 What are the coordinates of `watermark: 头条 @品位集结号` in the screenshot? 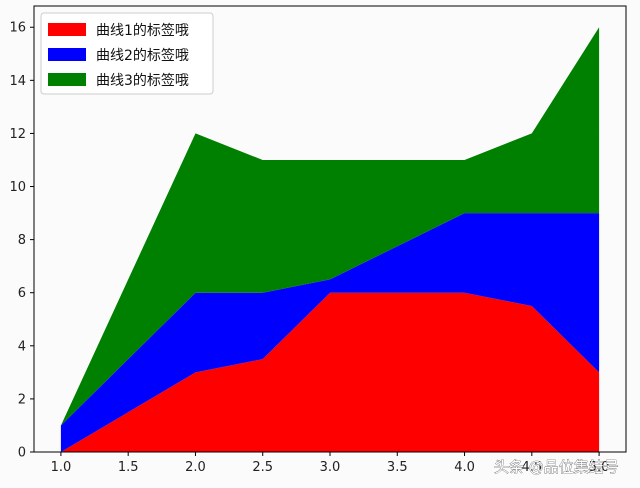 It's located at (556, 467).